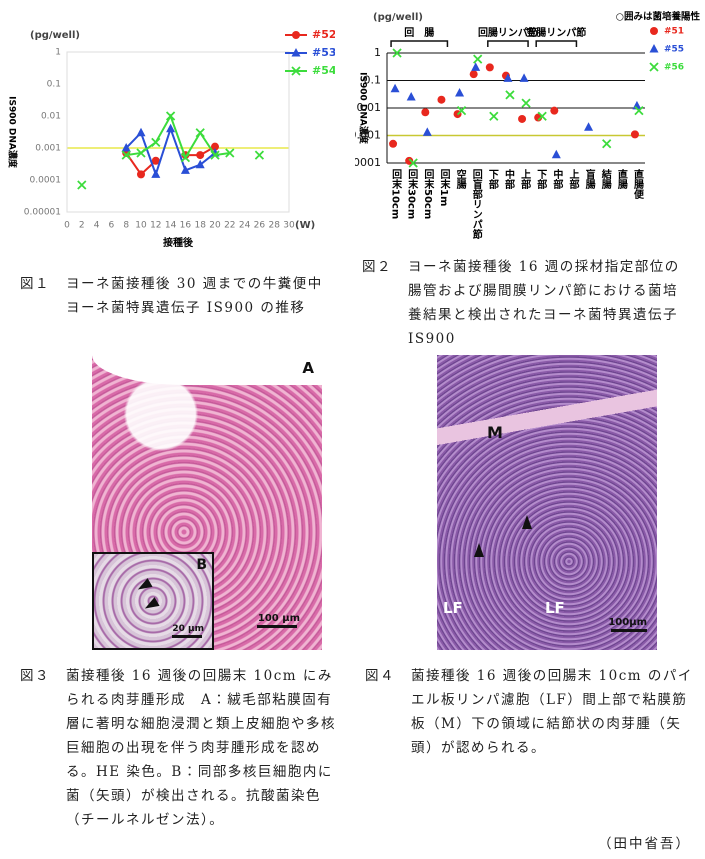 The image size is (705, 859). I want to click on group-label: 回腸リンパ節, so click(508, 32).